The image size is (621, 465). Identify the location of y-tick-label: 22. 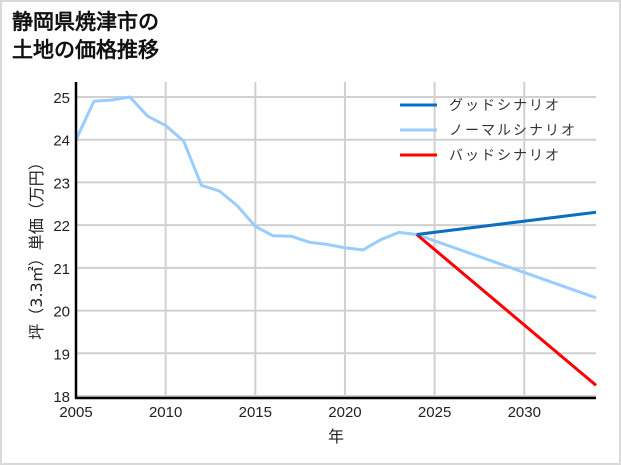
(61, 226).